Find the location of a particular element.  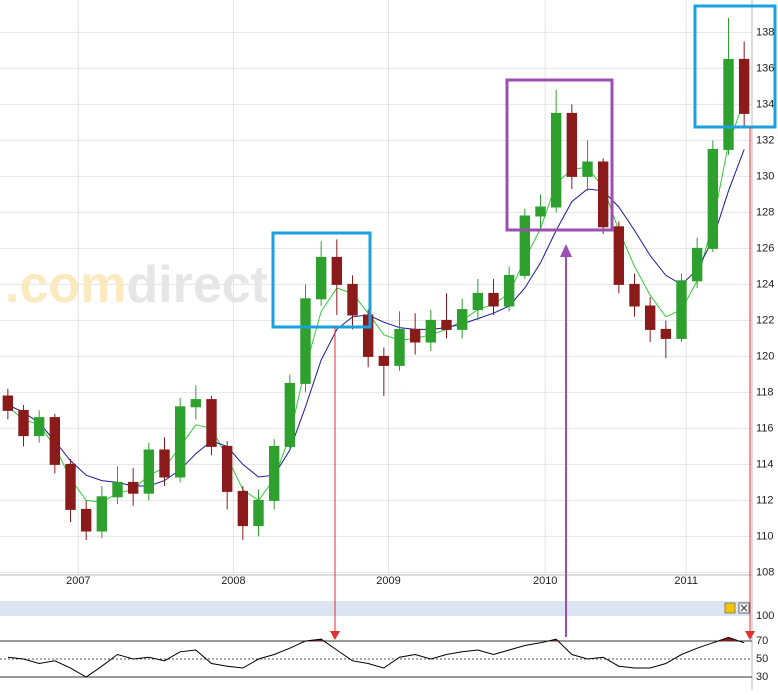

y-tick-label: 138 is located at coordinates (765, 32).